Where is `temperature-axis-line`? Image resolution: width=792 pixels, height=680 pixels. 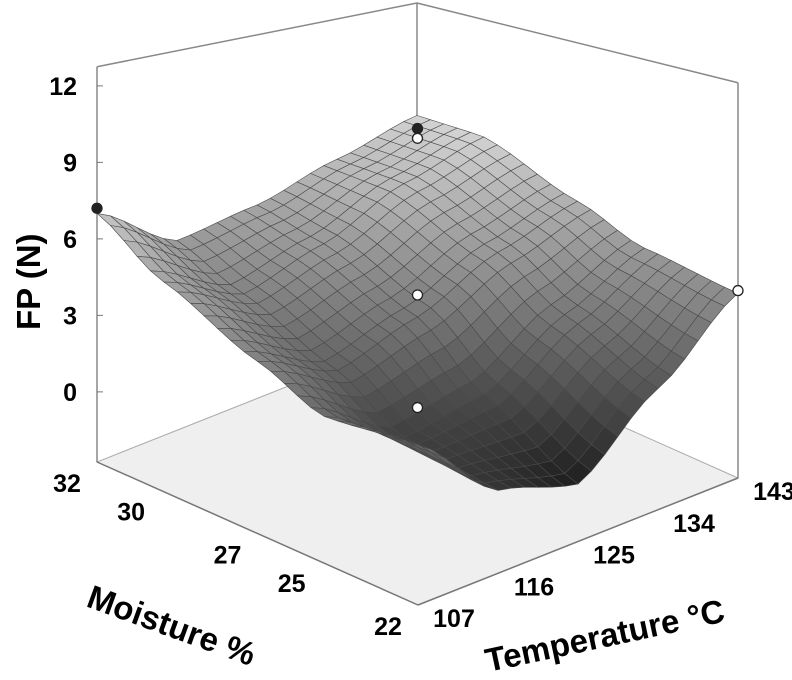
temperature-axis-line is located at coordinates (578, 541).